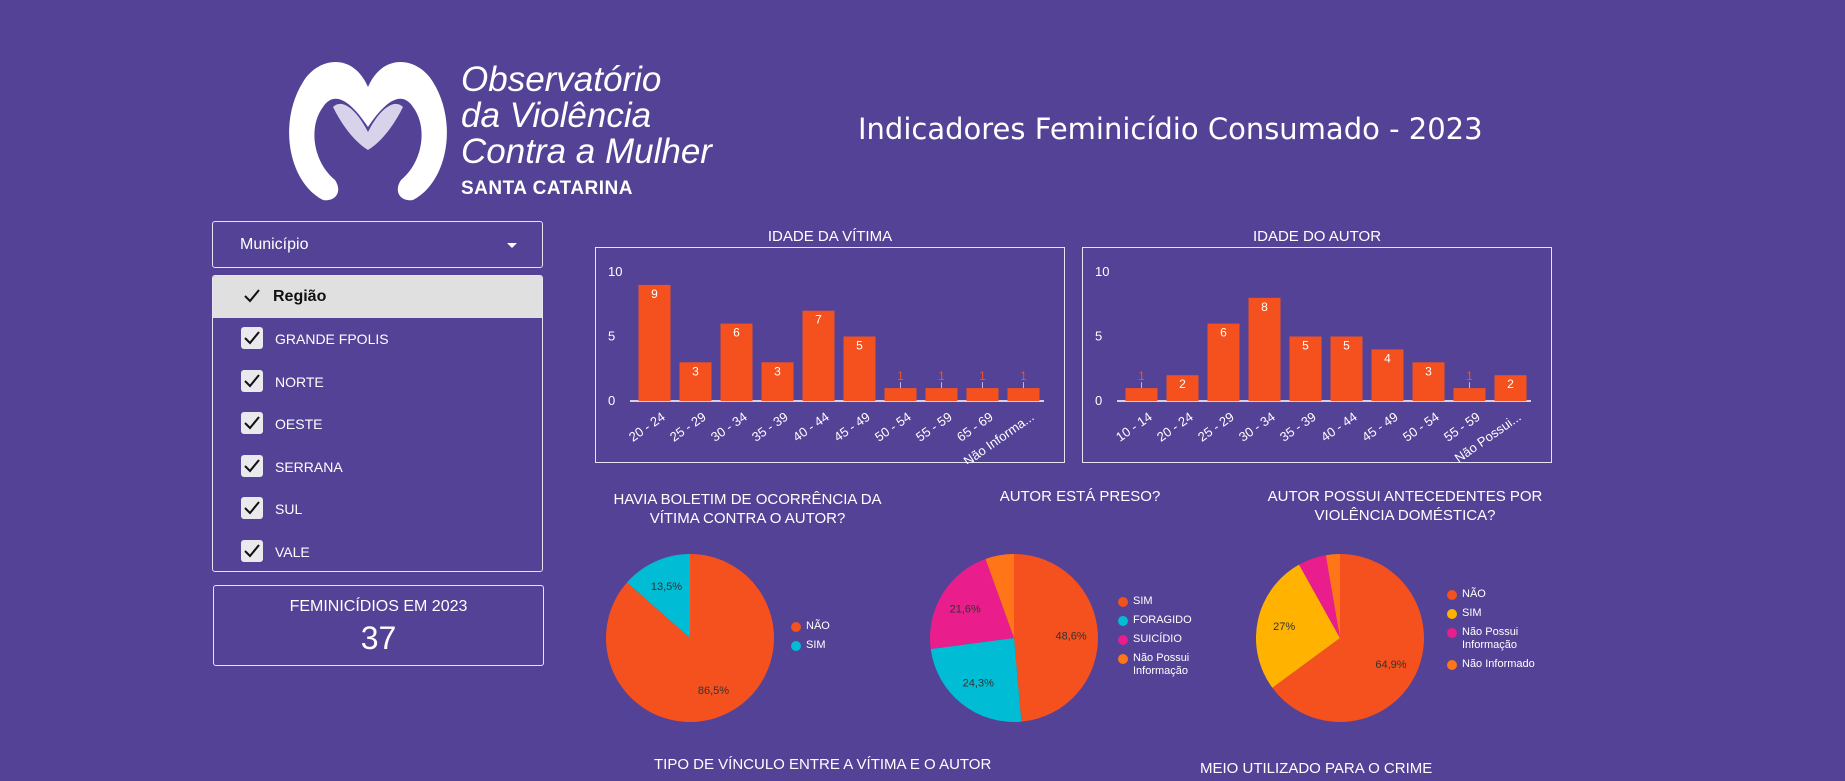 The width and height of the screenshot is (1845, 781). Describe the element at coordinates (1080, 496) in the screenshot. I see `pie-title-preso: AUTOR ESTÁ PRESO?` at that location.